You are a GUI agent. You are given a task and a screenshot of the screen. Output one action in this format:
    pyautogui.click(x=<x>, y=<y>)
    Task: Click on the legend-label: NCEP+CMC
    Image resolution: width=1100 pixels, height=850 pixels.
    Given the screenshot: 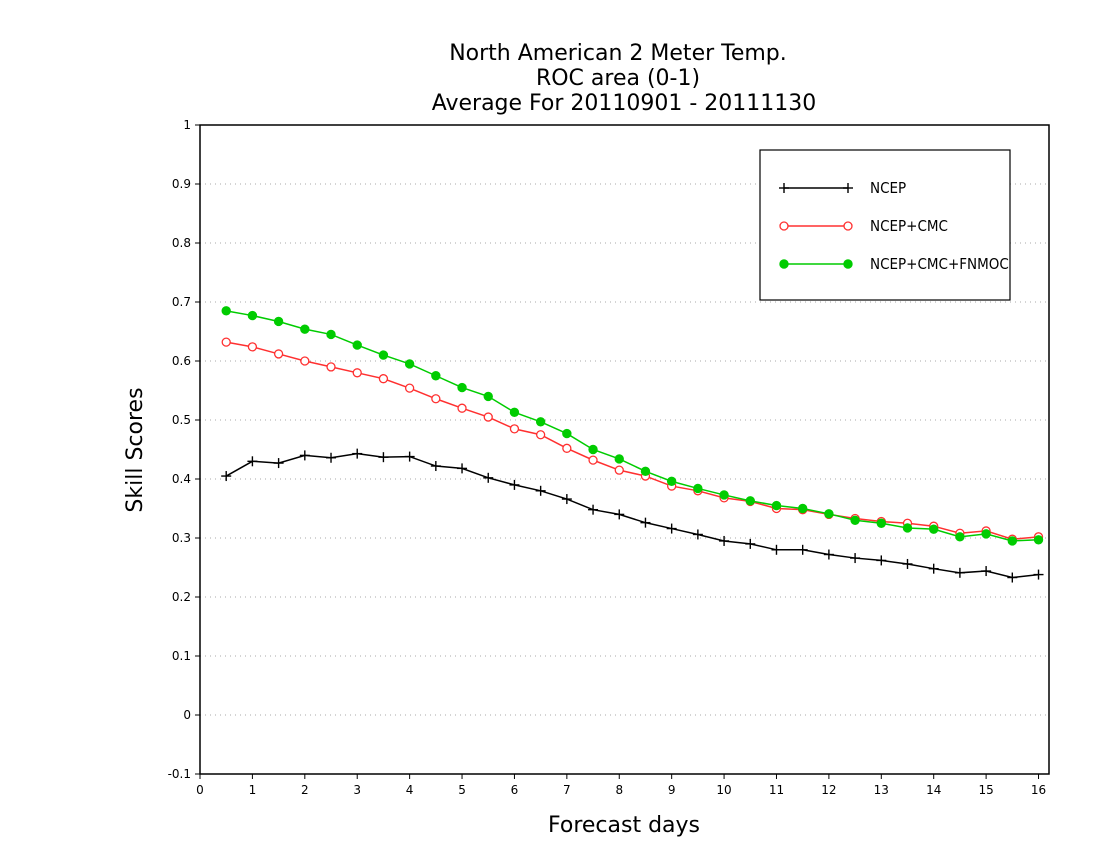 What is the action you would take?
    pyautogui.click(x=909, y=226)
    